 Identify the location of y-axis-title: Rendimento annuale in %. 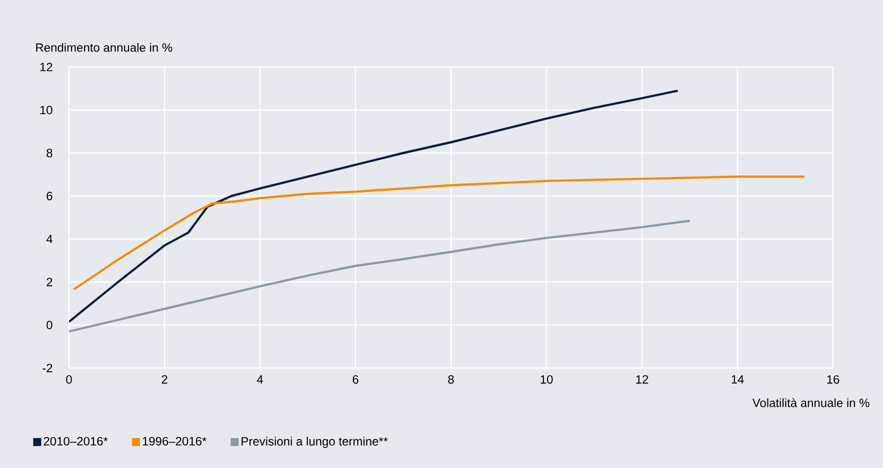
(104, 47).